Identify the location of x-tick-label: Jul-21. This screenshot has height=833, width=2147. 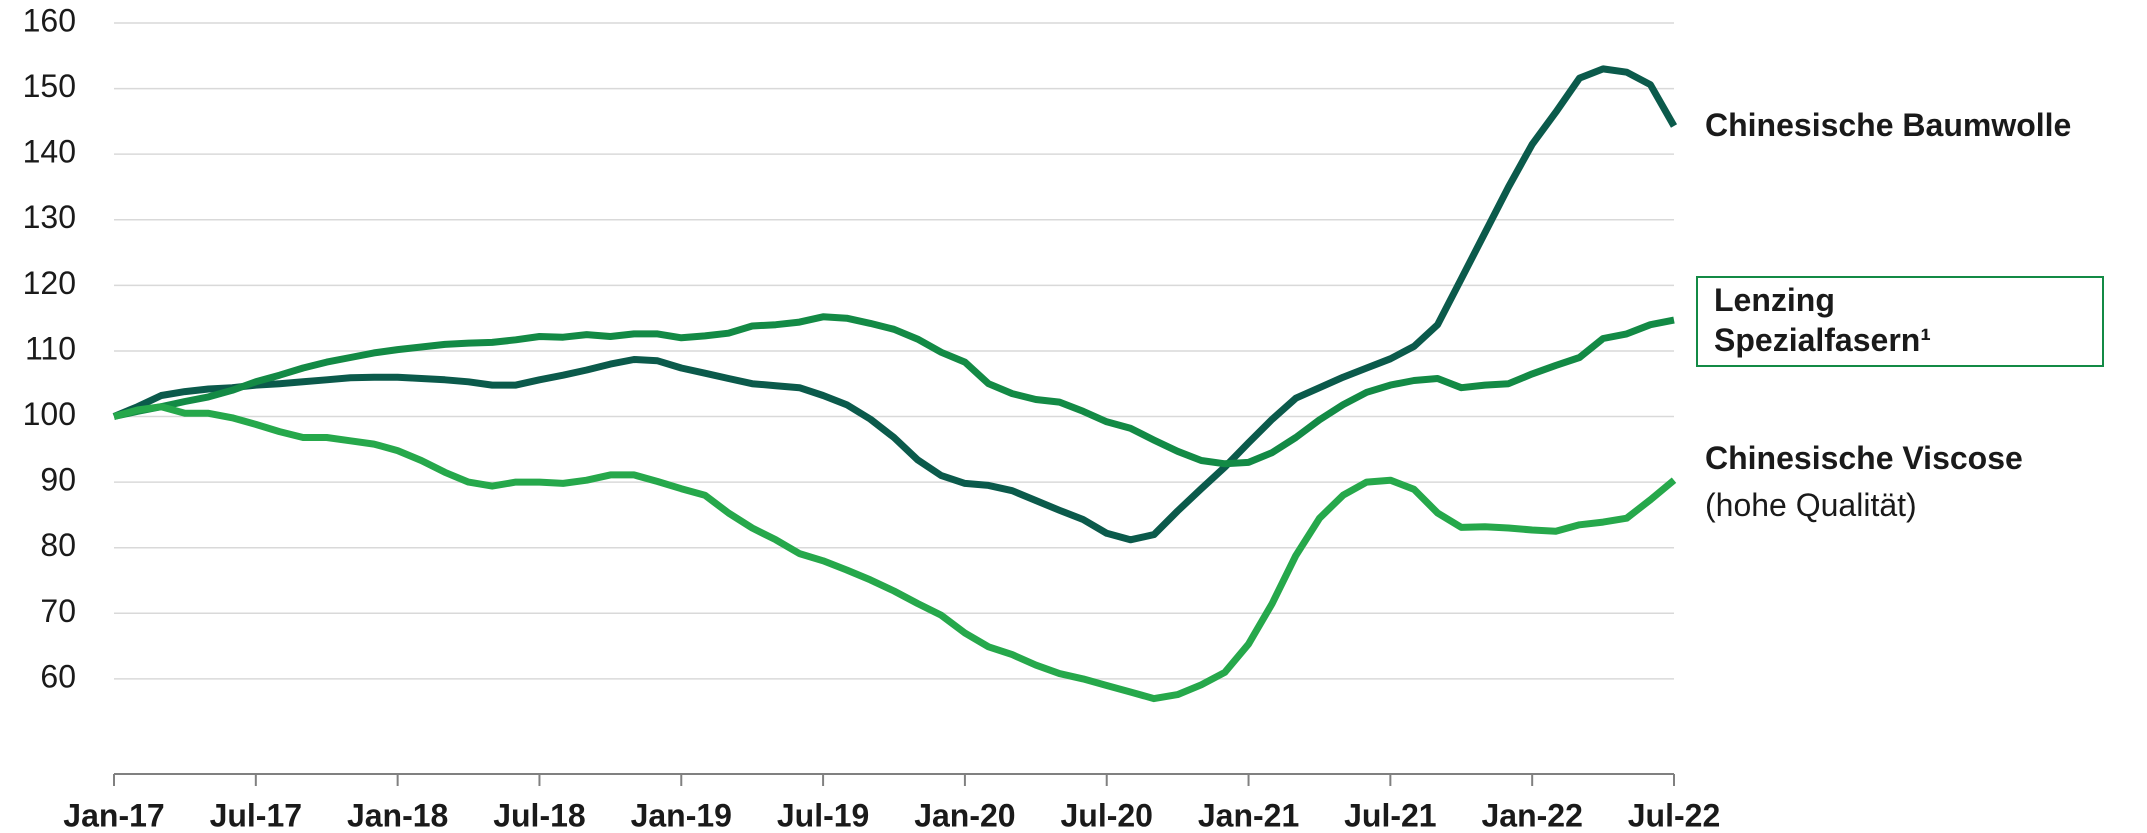
(1390, 815).